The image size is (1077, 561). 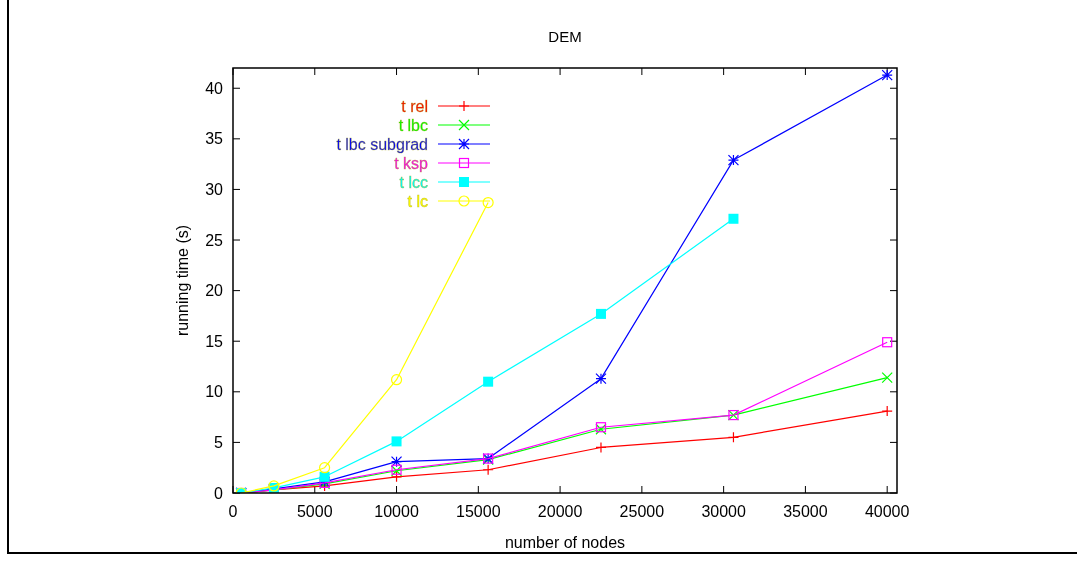 I want to click on y-tick-label: 25, so click(x=214, y=240).